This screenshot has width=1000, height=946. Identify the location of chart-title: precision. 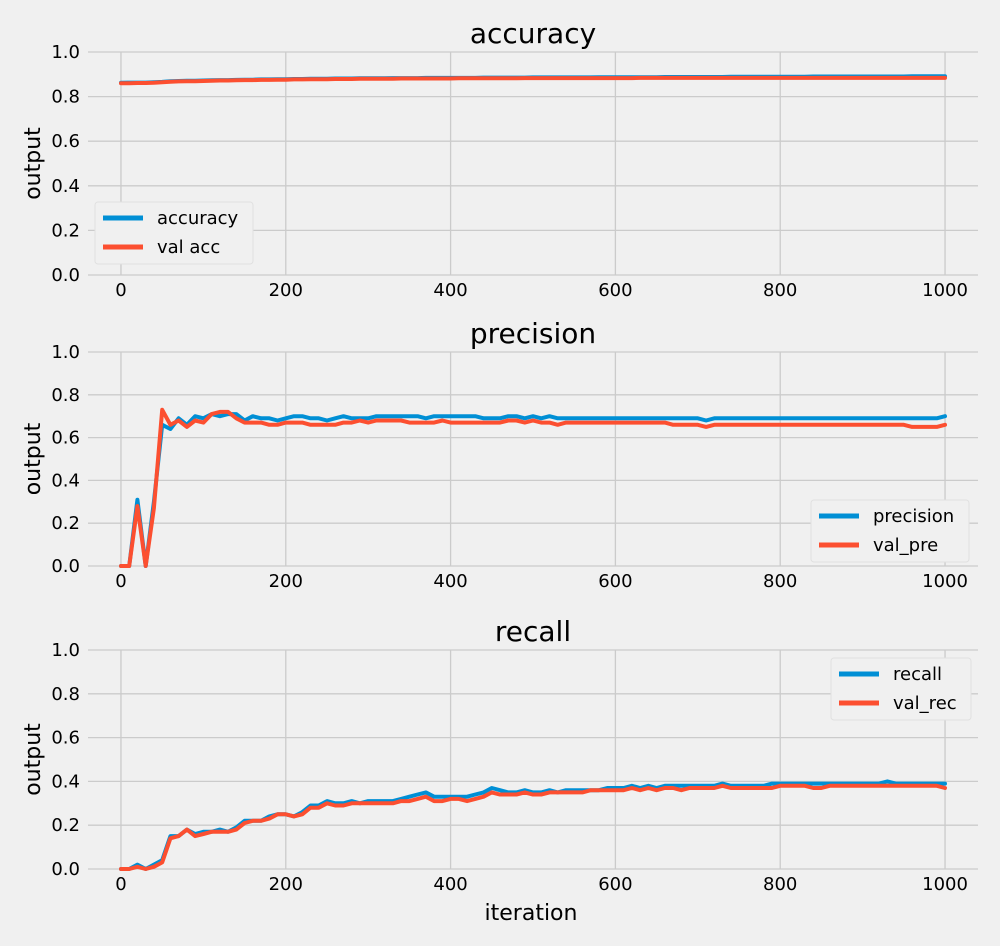
(533, 333).